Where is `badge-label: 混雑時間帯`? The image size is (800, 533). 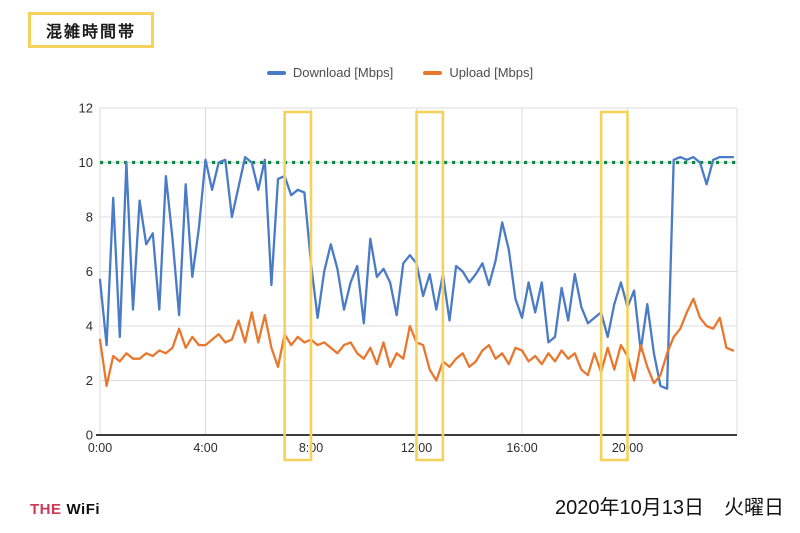
badge-label: 混雑時間帯 is located at coordinates (91, 32).